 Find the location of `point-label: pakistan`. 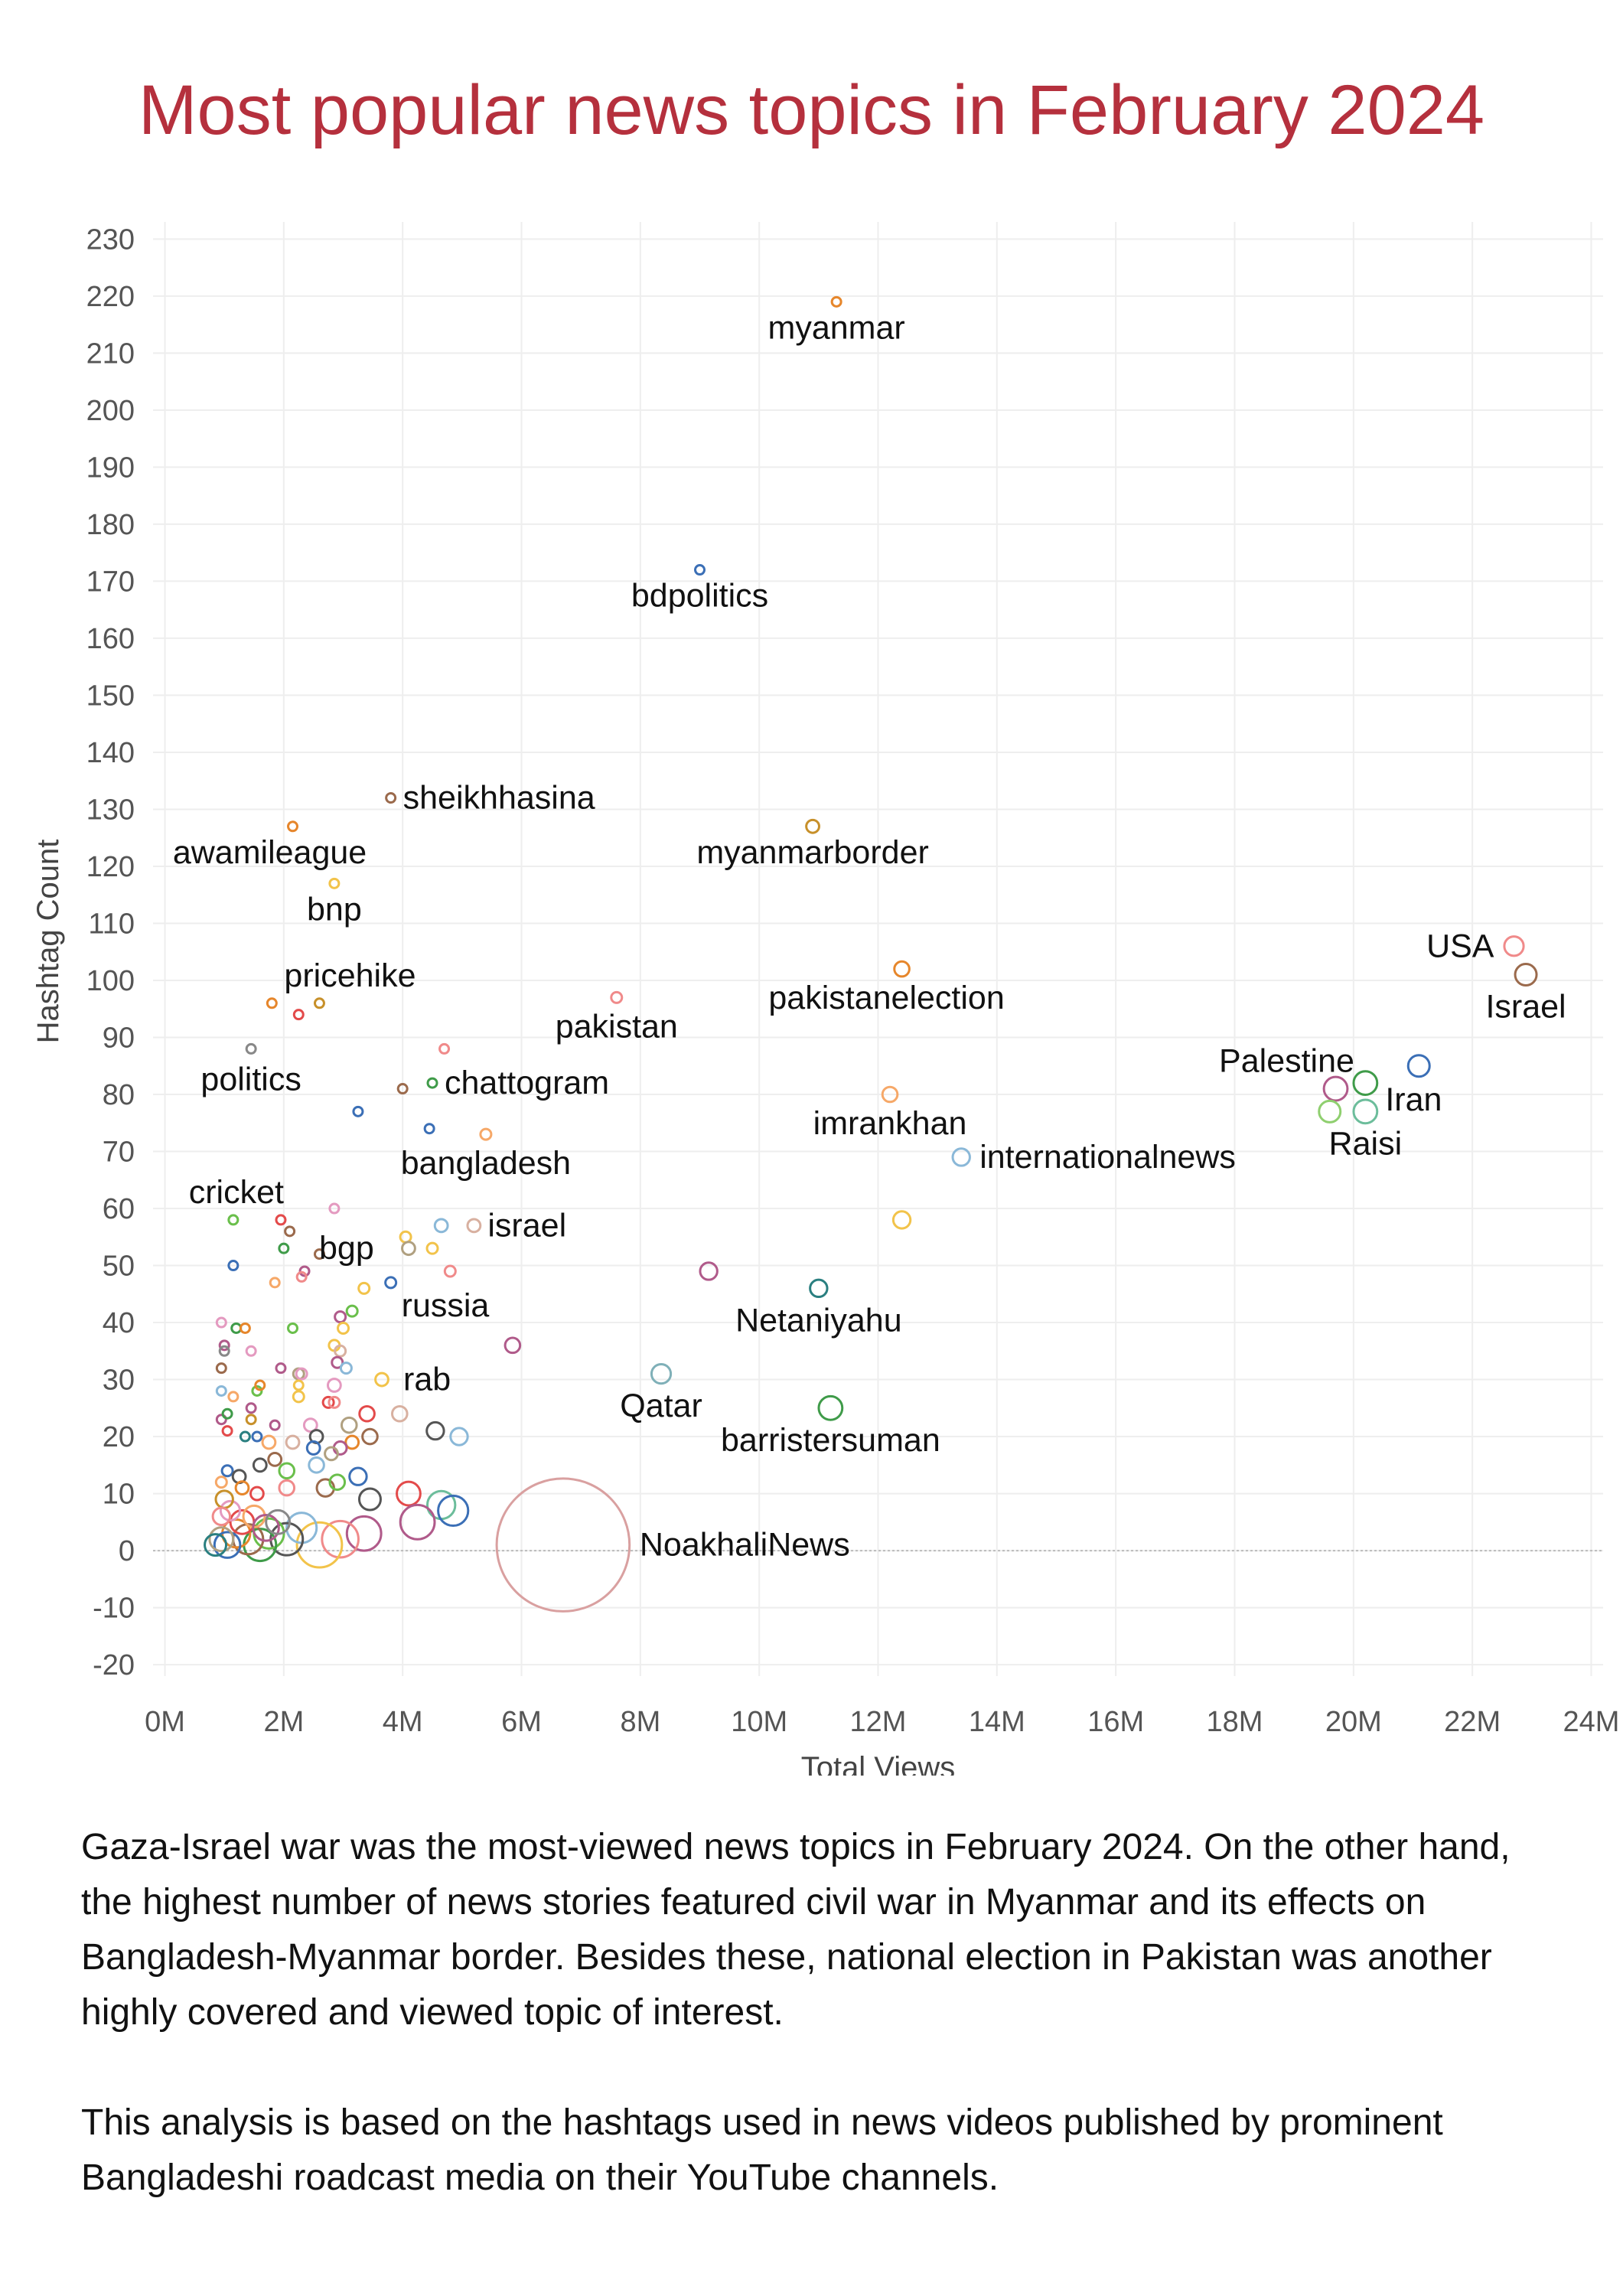

point-label: pakistan is located at coordinates (617, 1026).